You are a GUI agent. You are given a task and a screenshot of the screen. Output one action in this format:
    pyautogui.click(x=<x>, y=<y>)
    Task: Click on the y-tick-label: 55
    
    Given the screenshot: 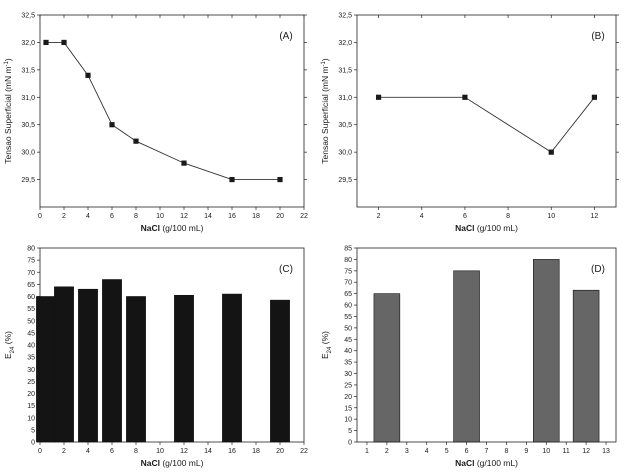 What is the action you would take?
    pyautogui.click(x=348, y=317)
    